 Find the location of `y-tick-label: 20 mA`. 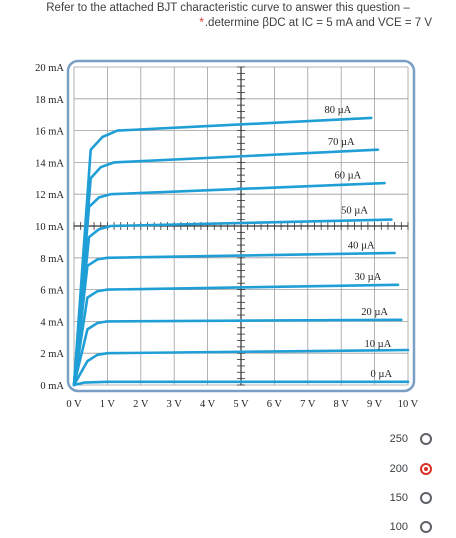

y-tick-label: 20 mA is located at coordinates (49, 68).